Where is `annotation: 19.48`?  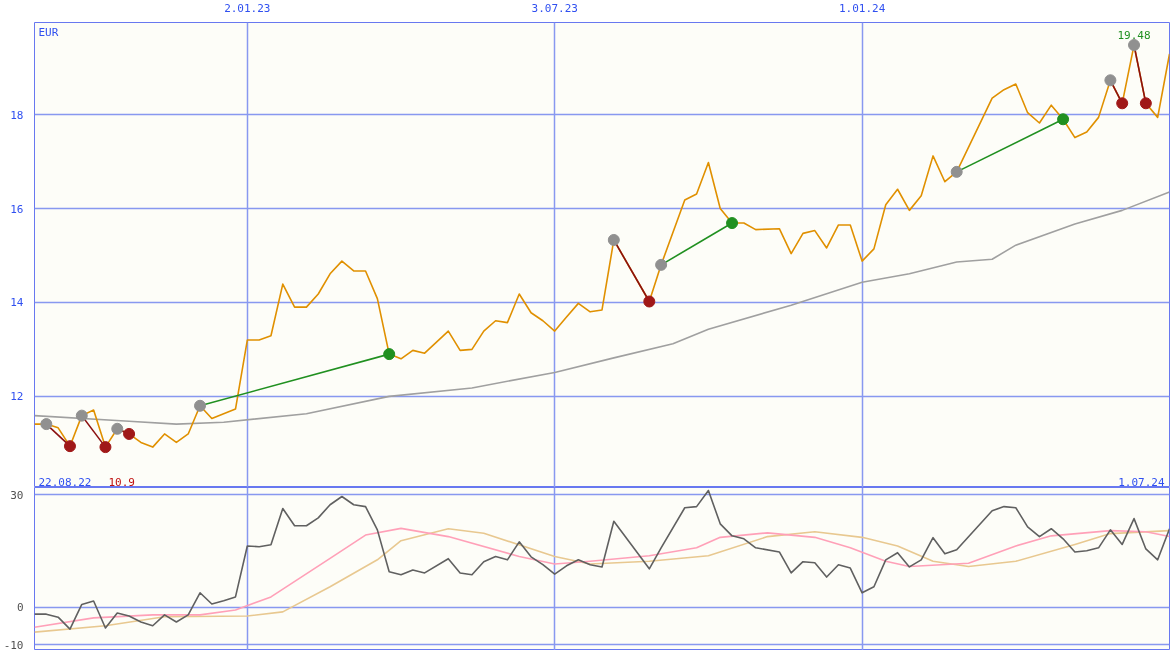 annotation: 19.48 is located at coordinates (1134, 36).